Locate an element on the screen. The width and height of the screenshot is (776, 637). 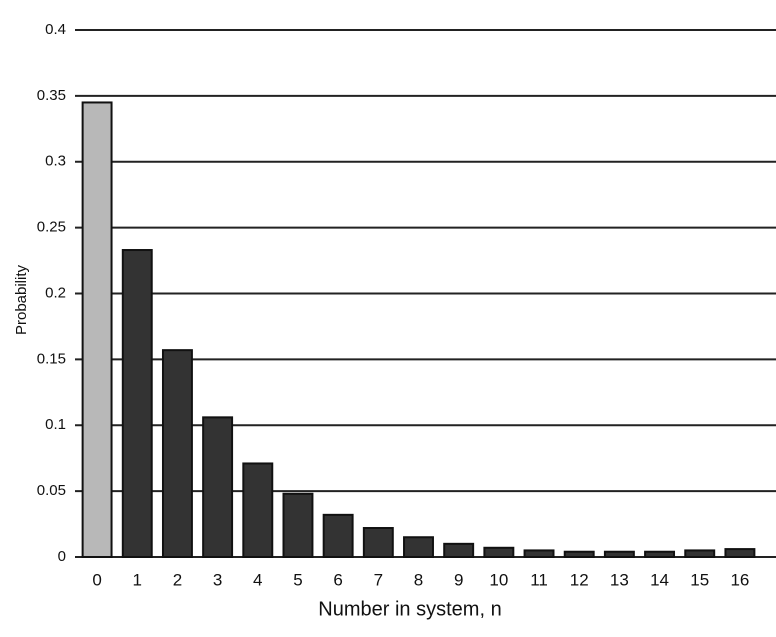
x-tick-label: 5 is located at coordinates (297, 579).